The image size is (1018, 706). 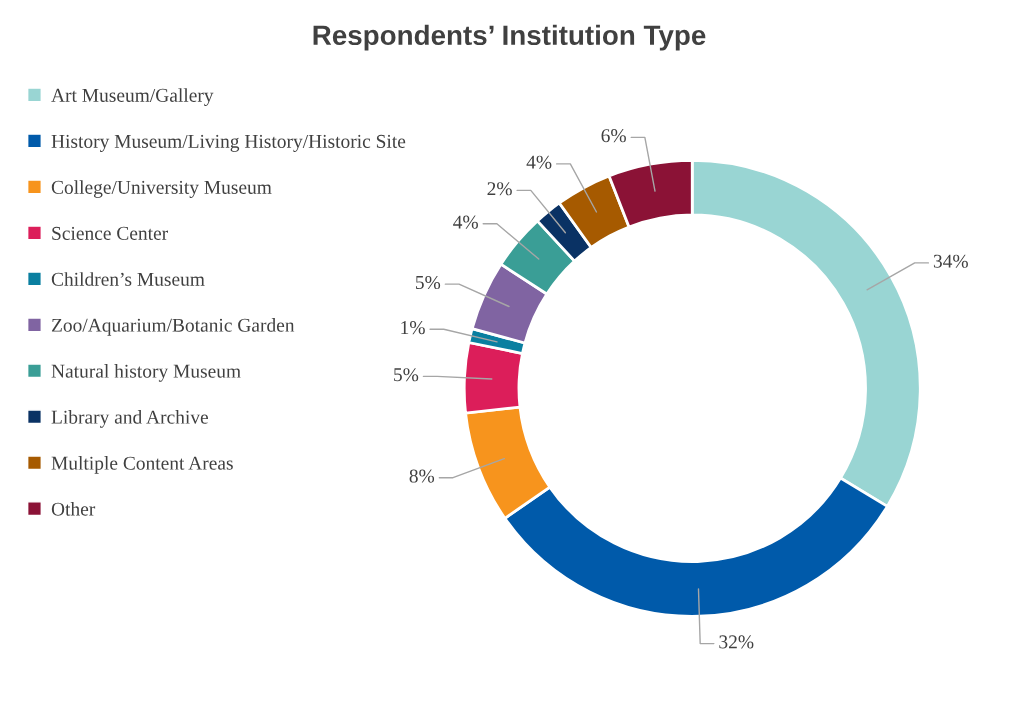 What do you see at coordinates (509, 37) in the screenshot?
I see `chart-title: Respondents’ Institution Type` at bounding box center [509, 37].